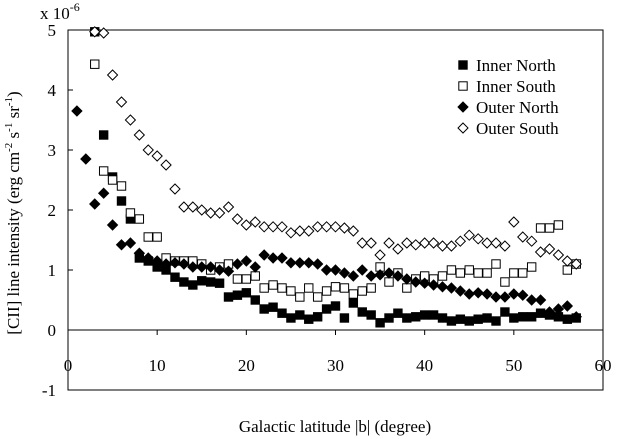 The width and height of the screenshot is (621, 439). I want to click on y-tick-label: -1, so click(49, 390).